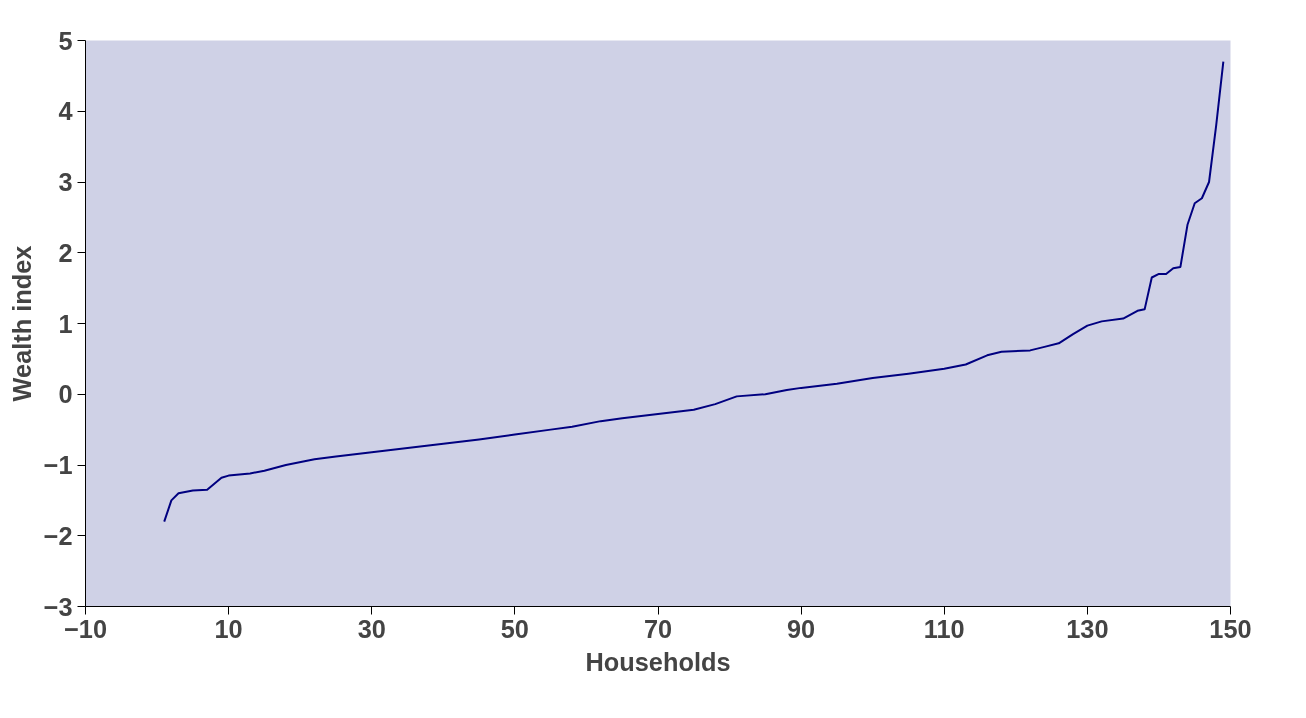 The image size is (1306, 718). Describe the element at coordinates (65, 252) in the screenshot. I see `y-tick-label: 2` at that location.